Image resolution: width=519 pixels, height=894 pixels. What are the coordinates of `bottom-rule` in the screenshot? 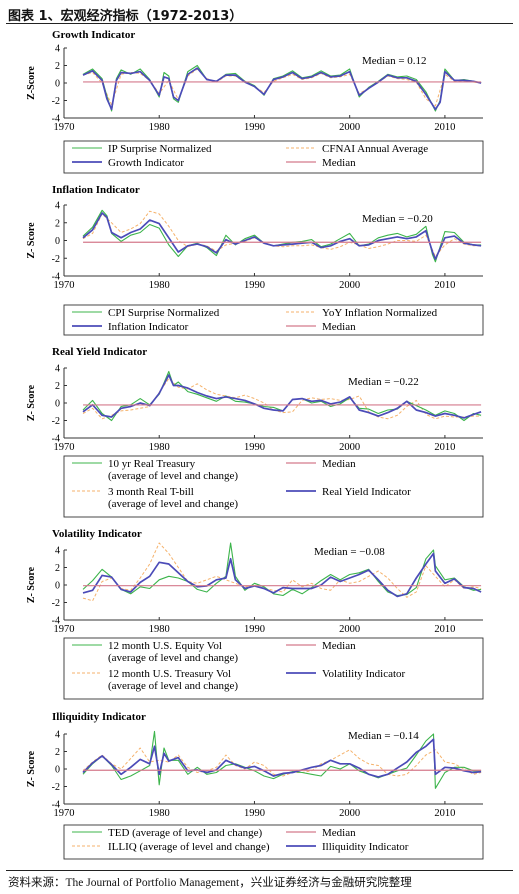 It's located at (259, 870).